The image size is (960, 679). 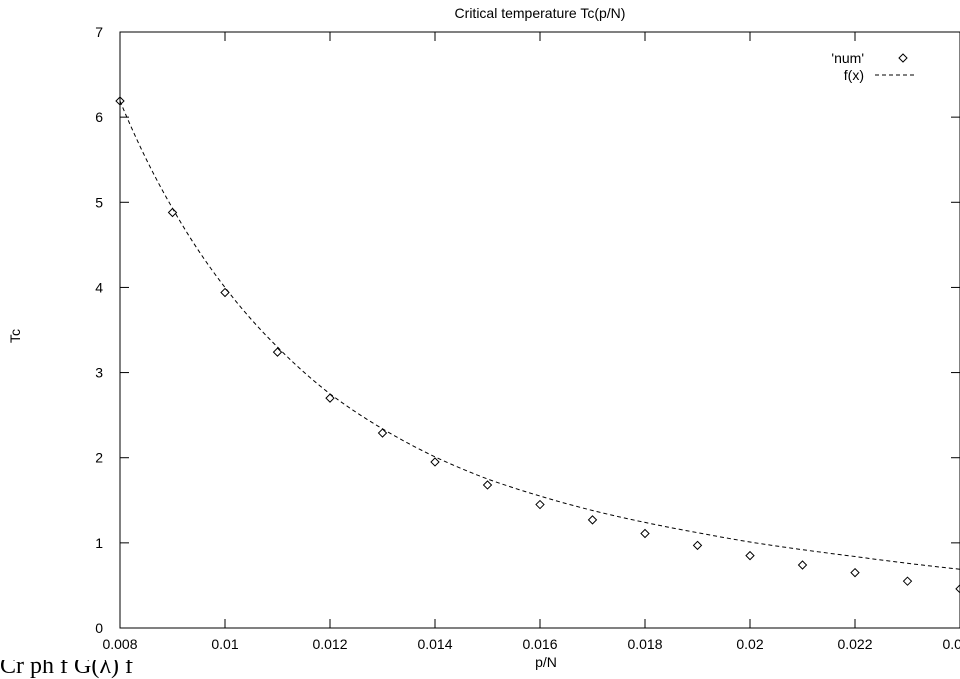 What do you see at coordinates (119, 644) in the screenshot?
I see `x-tick-label: 0.008` at bounding box center [119, 644].